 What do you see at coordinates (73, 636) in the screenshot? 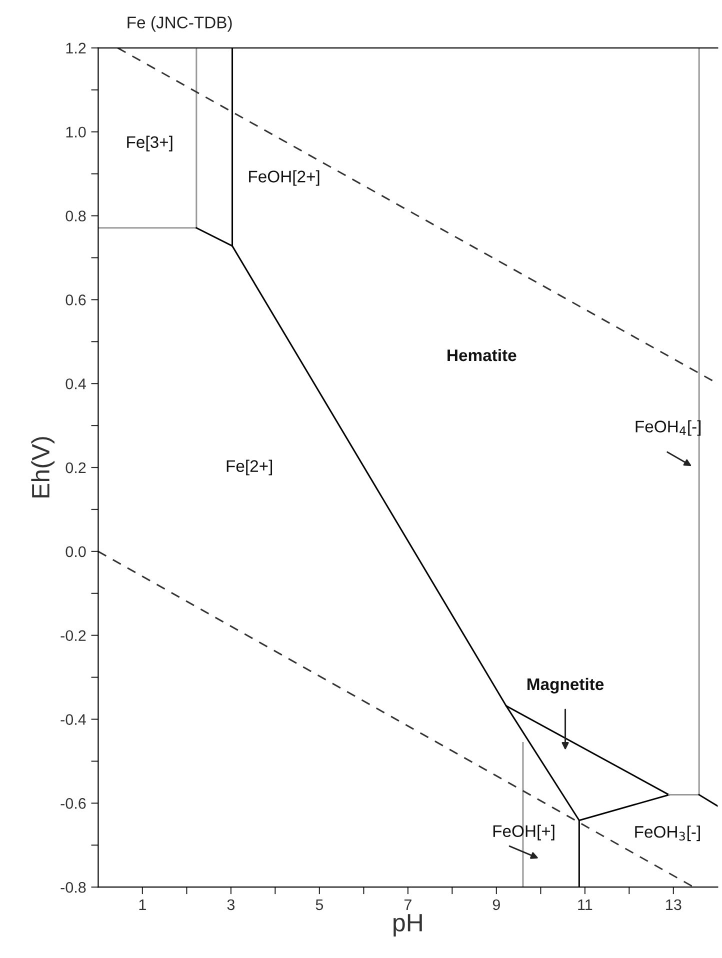
I see `y-tick-label: -0.2` at bounding box center [73, 636].